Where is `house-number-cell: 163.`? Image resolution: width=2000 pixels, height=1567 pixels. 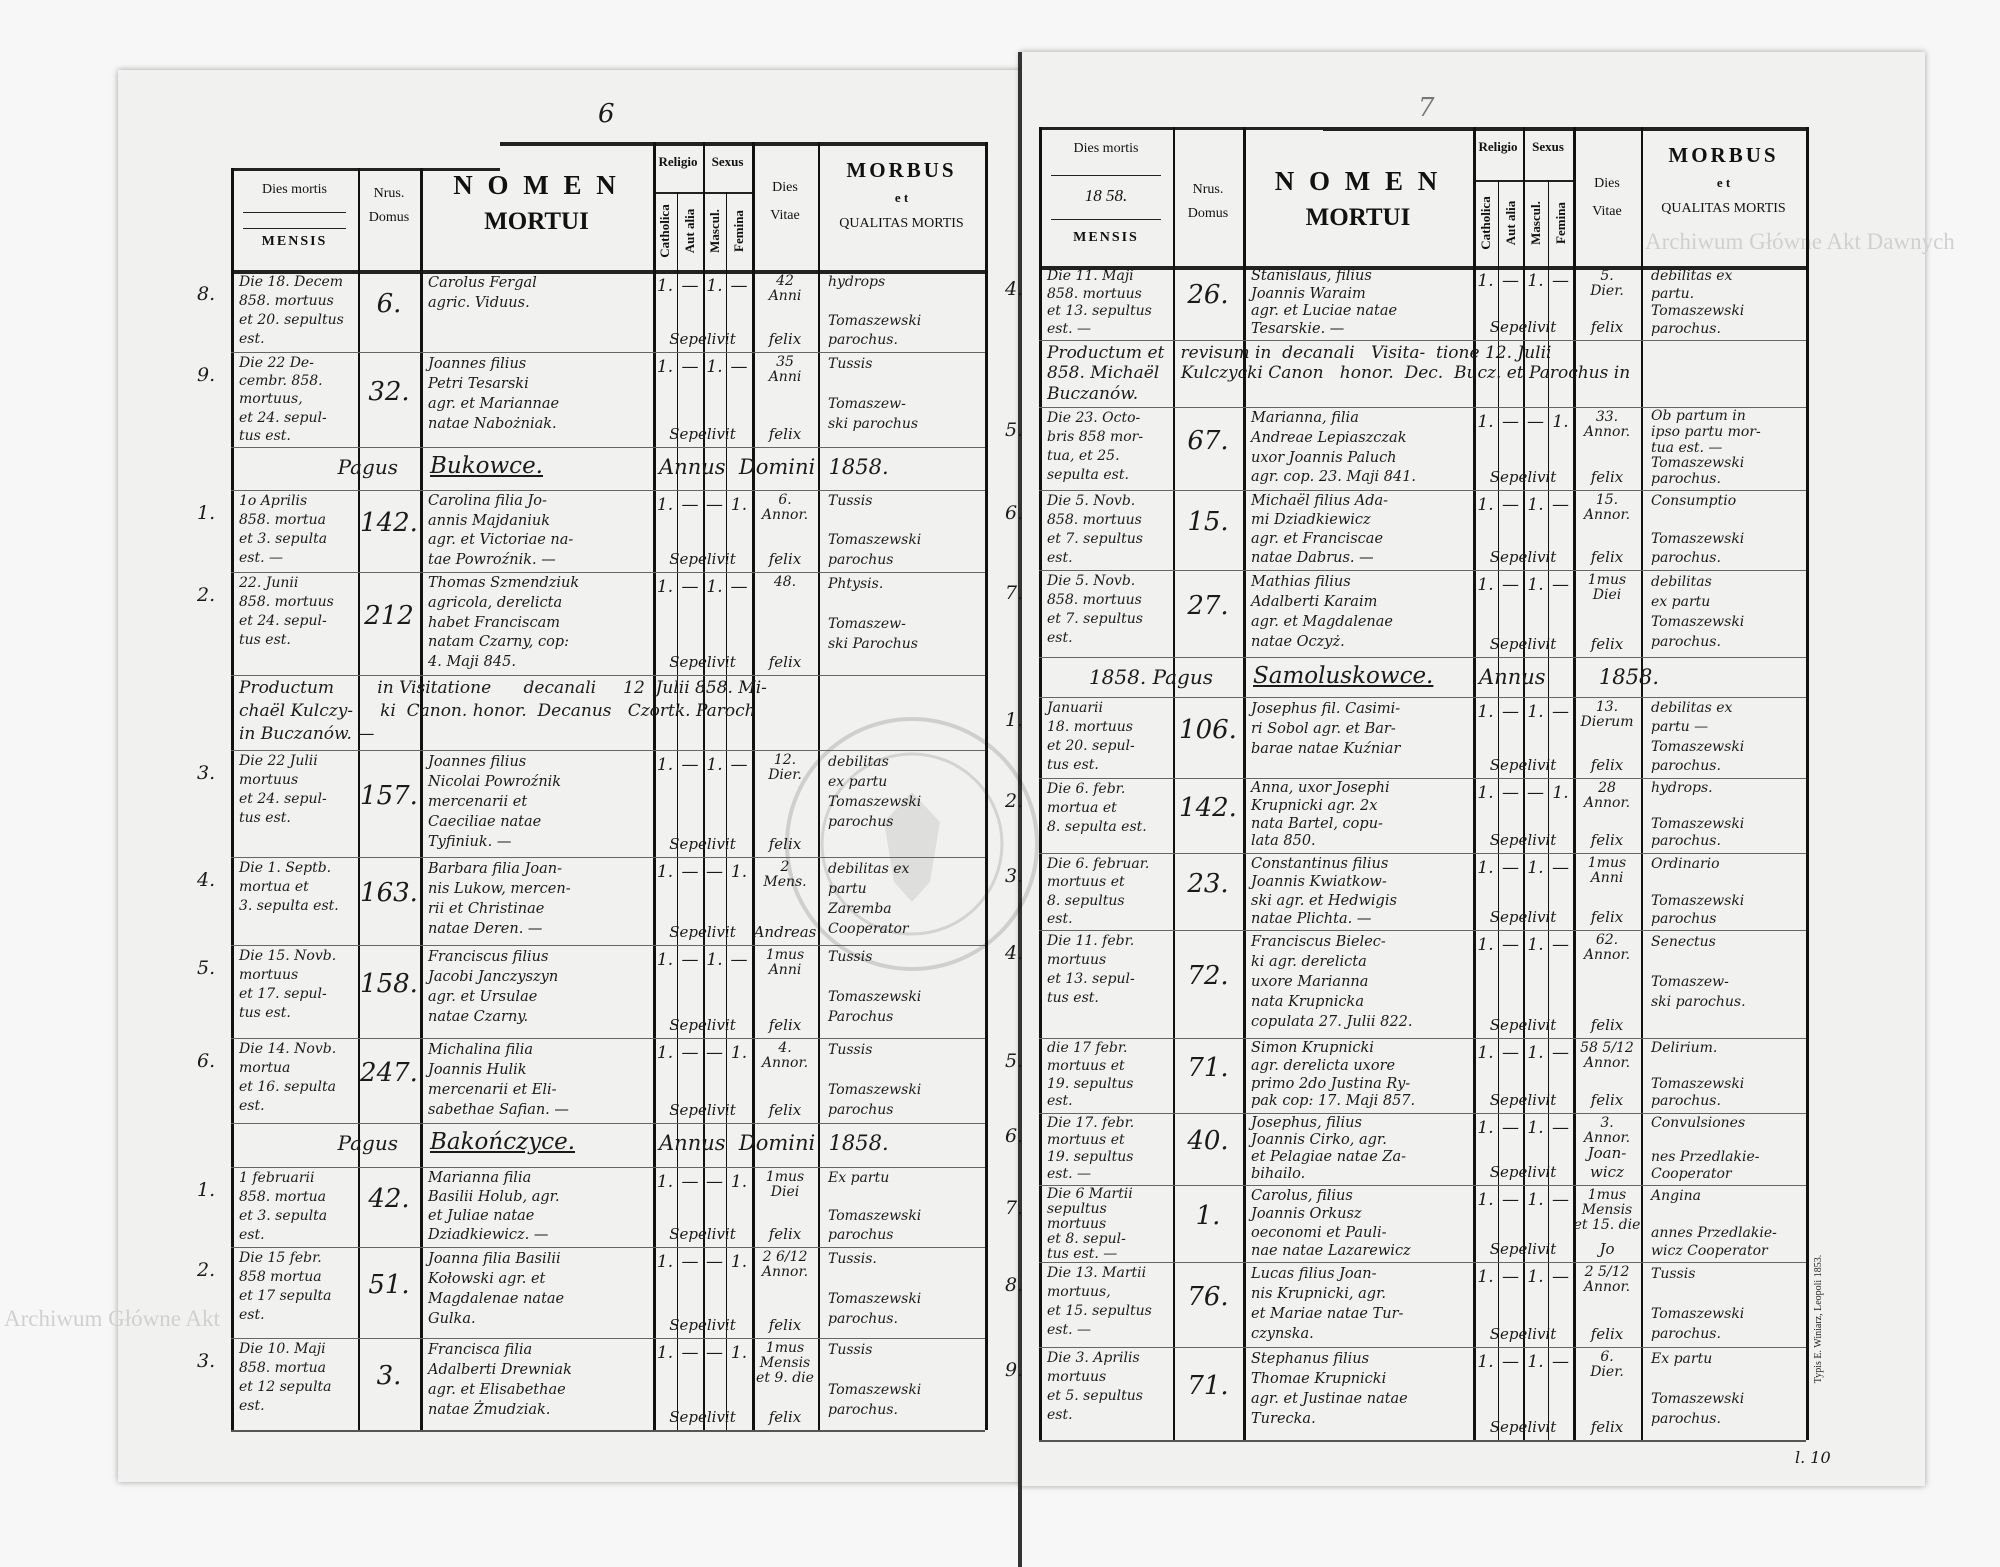
house-number-cell: 163. is located at coordinates (389, 893).